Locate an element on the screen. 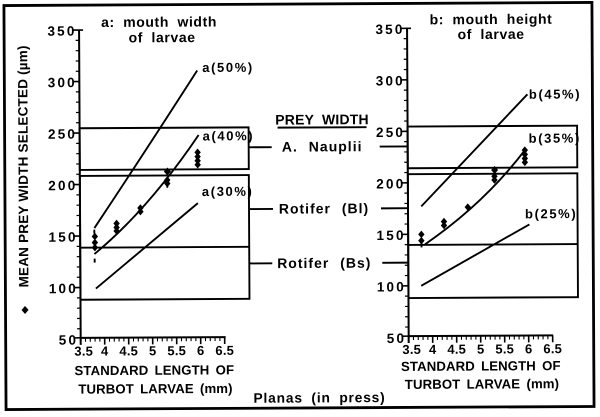  svg-text: b(45%) is located at coordinates (555, 94).